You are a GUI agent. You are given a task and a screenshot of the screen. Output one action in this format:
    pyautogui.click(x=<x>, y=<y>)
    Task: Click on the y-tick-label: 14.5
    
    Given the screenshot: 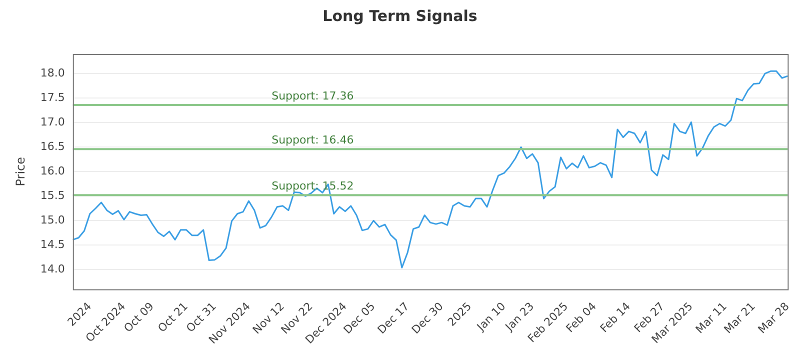 What is the action you would take?
    pyautogui.click(x=52, y=244)
    